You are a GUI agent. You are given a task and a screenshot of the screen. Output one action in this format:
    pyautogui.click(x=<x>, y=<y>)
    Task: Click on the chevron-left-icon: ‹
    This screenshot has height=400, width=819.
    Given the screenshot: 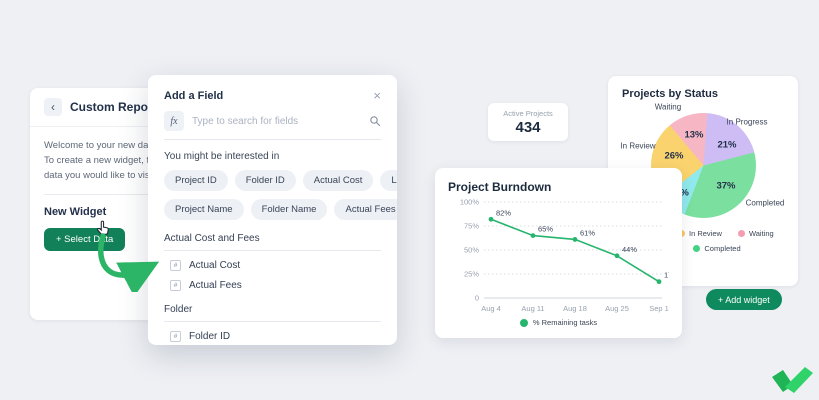 What is the action you would take?
    pyautogui.click(x=53, y=107)
    